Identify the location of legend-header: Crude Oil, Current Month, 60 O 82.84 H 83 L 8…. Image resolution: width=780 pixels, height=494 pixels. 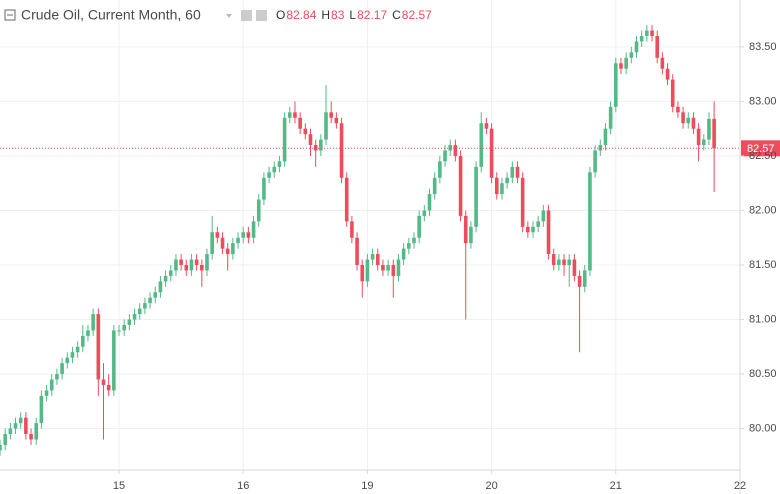
(218, 15).